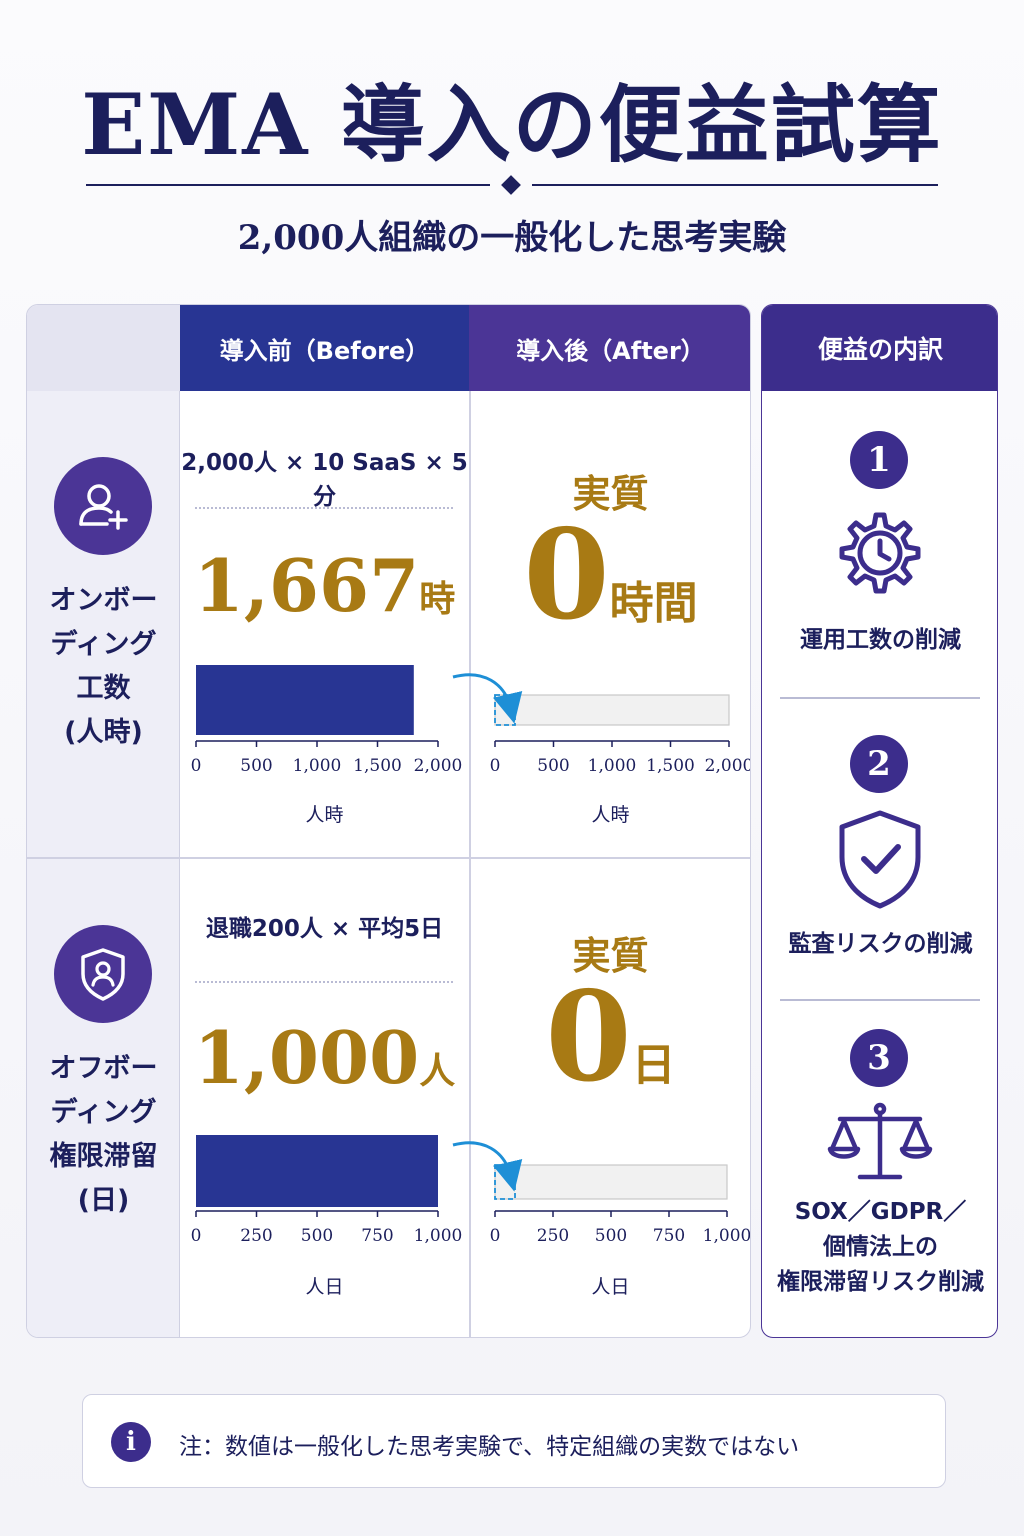 The image size is (1024, 1536). I want to click on shield-check-icon, so click(880, 859).